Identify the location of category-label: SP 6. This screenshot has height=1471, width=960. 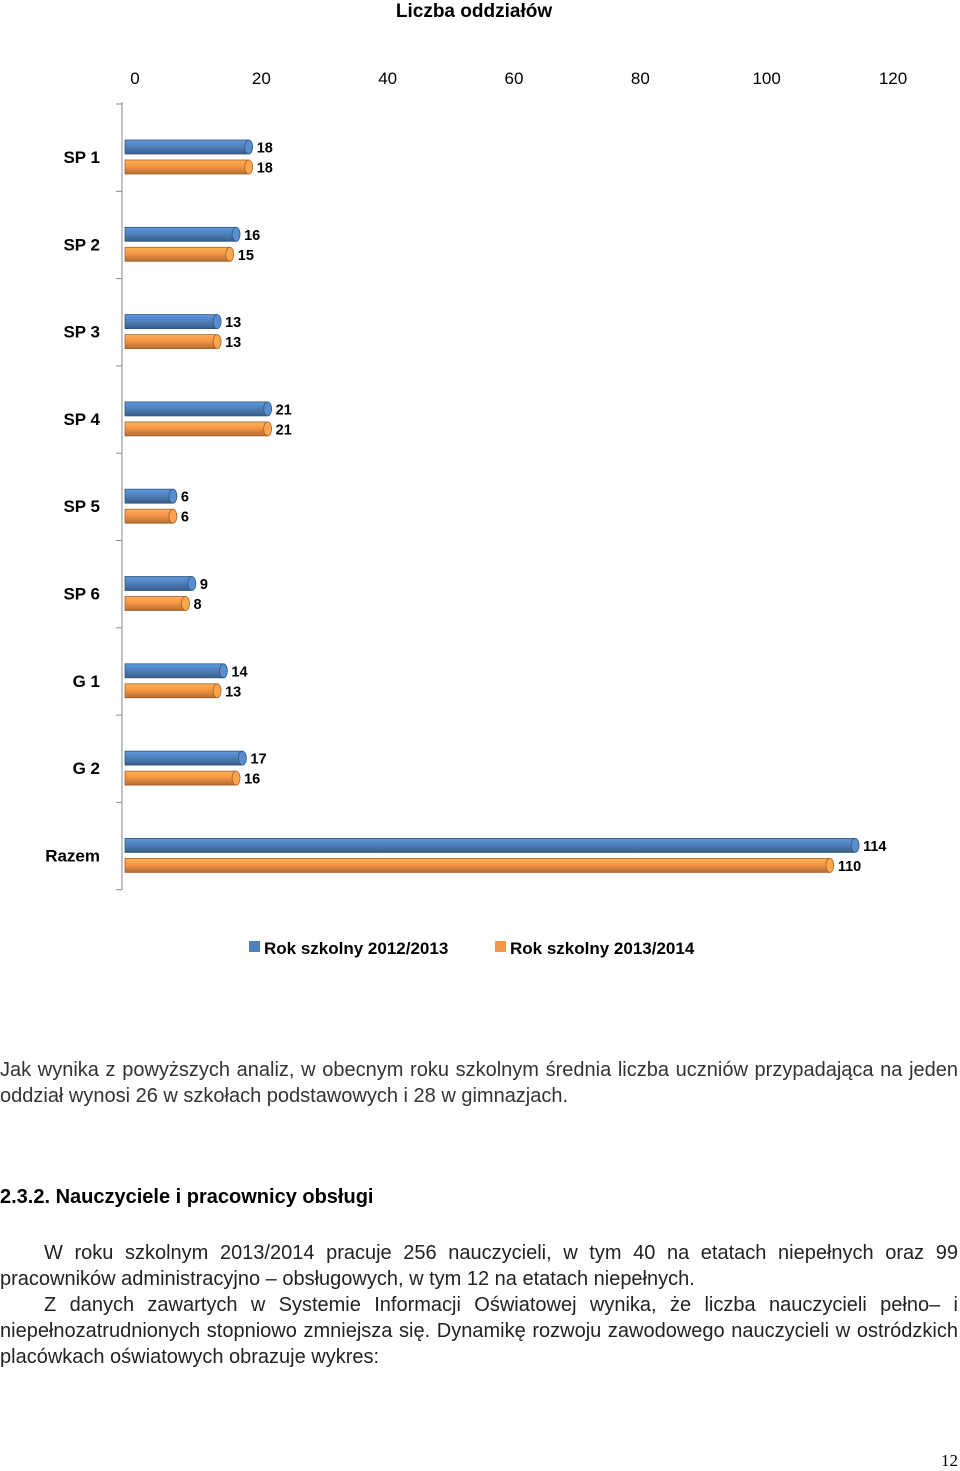
(81, 594).